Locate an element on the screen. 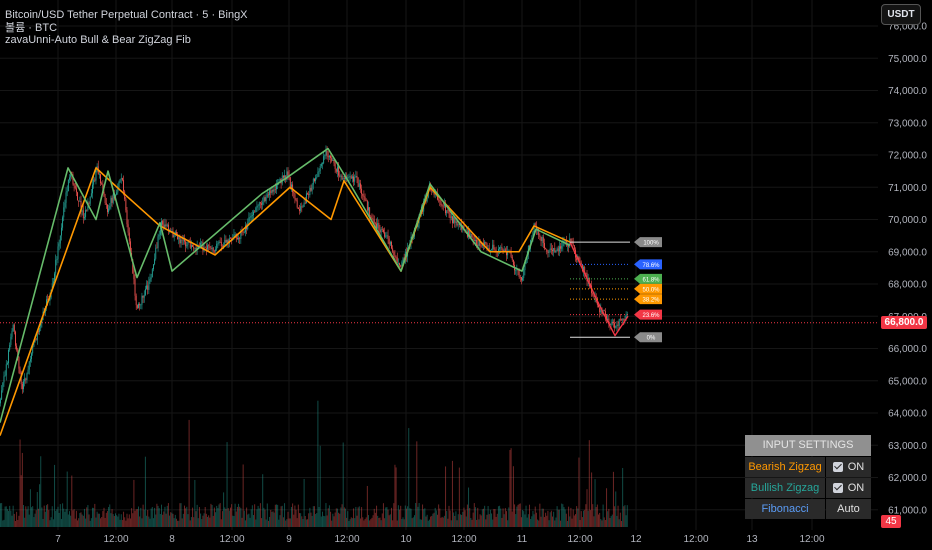 The height and width of the screenshot is (550, 932). setting-row-bearish: Bearish Zigzag ON is located at coordinates (808, 467).